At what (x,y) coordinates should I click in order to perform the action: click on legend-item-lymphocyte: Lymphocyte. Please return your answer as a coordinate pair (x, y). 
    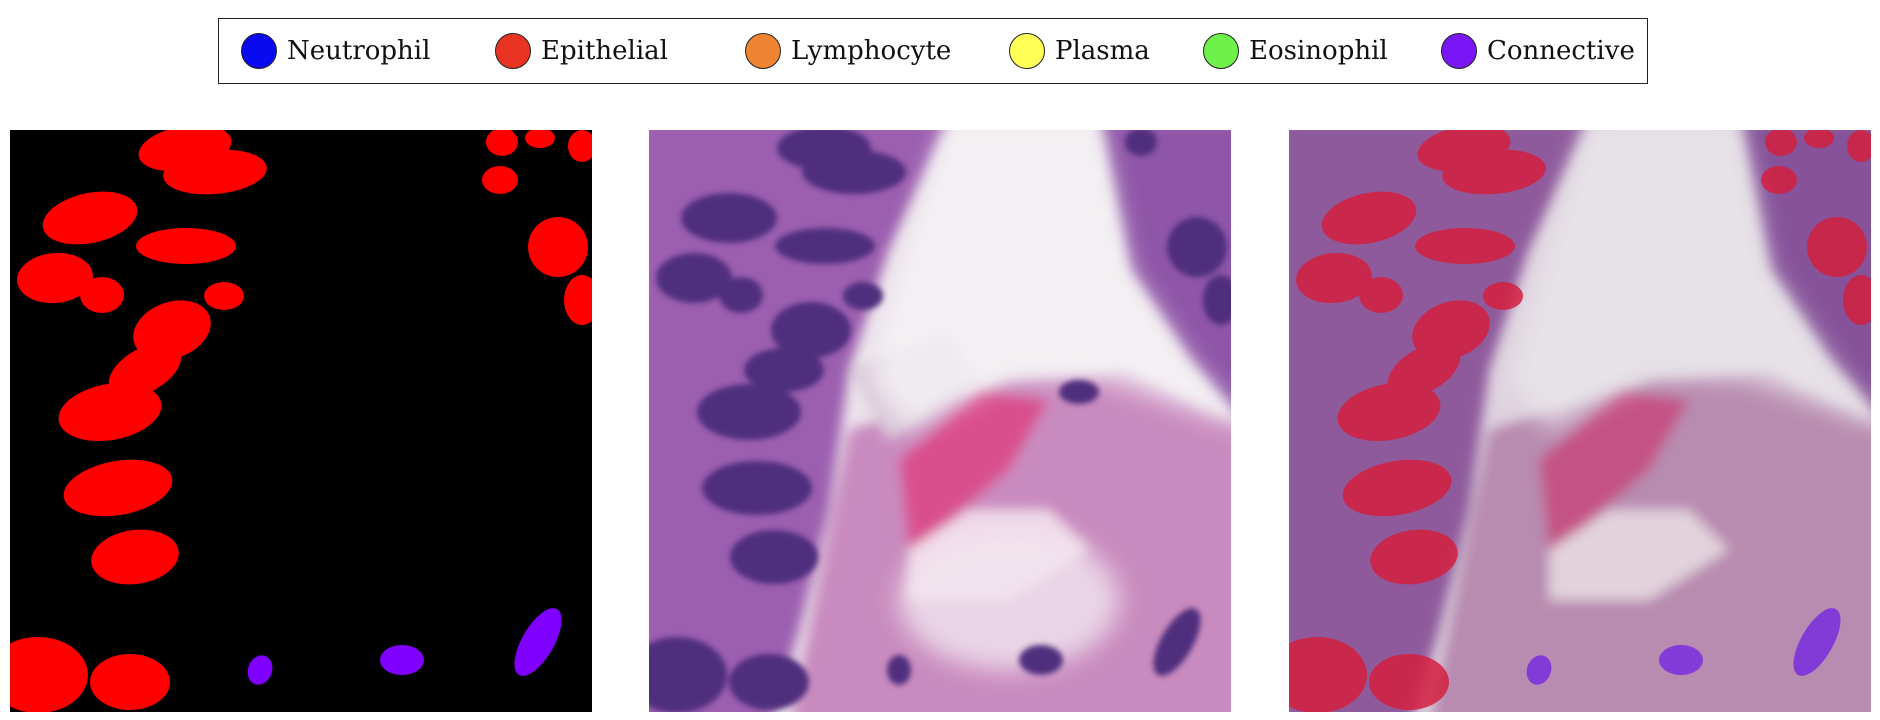
    Looking at the image, I should click on (848, 50).